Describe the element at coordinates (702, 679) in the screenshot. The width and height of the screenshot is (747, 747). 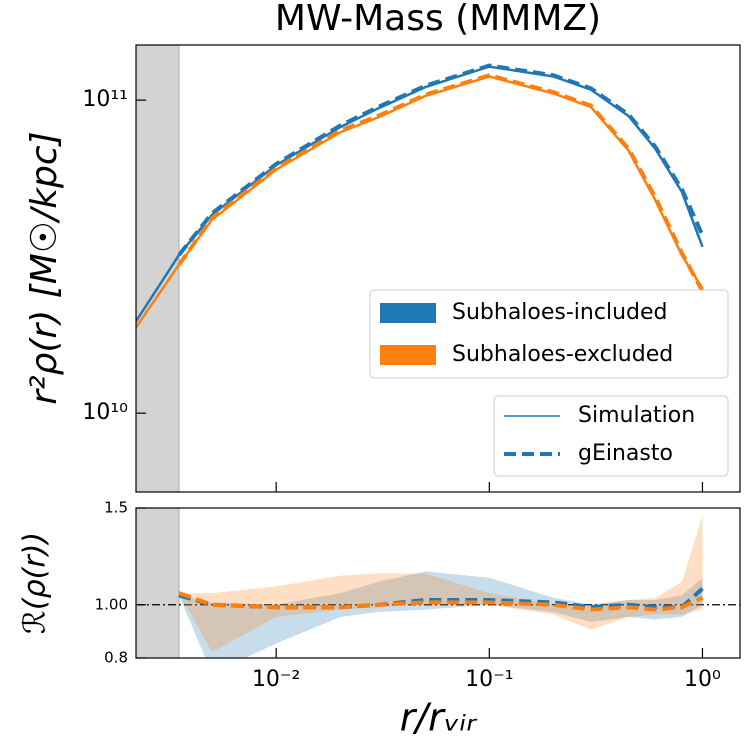
I see `x-tick-label: 10⁰` at that location.